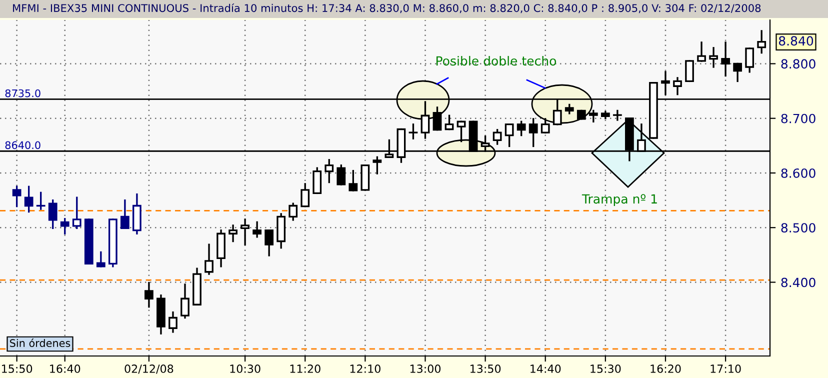 This screenshot has width=828, height=378. What do you see at coordinates (496, 61) in the screenshot?
I see `annotation: Posible doble techo` at bounding box center [496, 61].